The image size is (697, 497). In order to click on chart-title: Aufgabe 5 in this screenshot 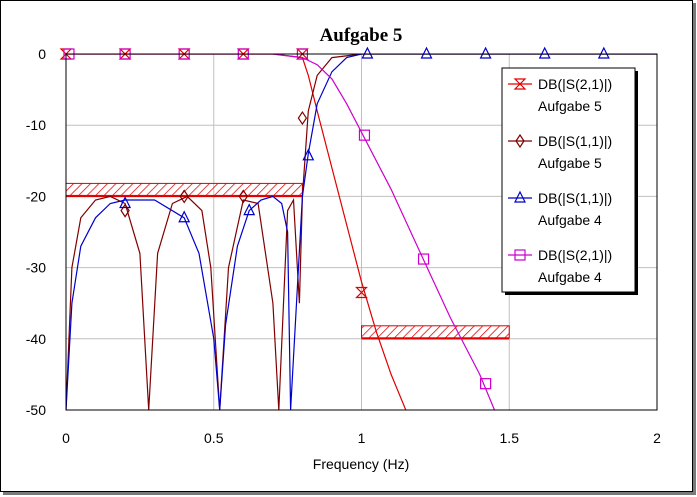, I will do `click(361, 35)`.